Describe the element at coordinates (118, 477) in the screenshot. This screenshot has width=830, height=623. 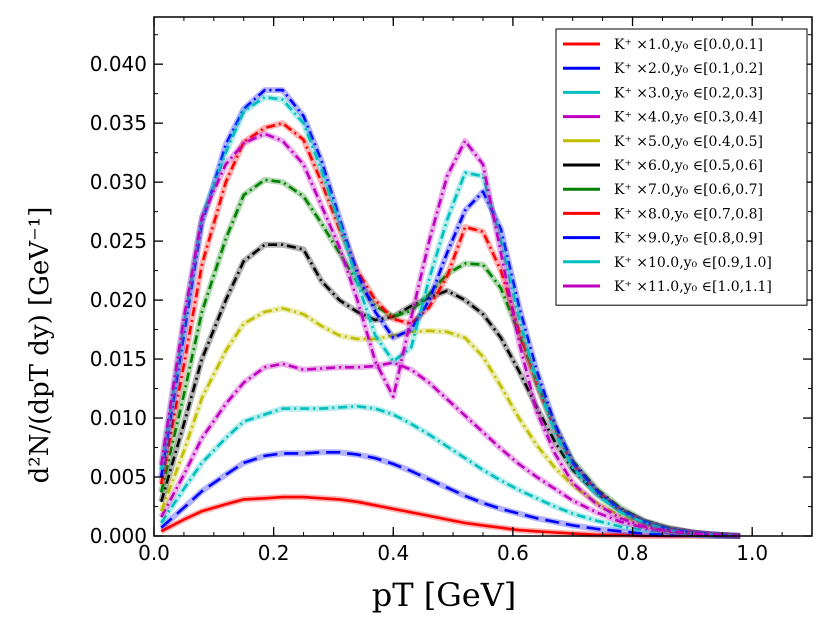
I see `y-tick-label: 0.005` at that location.